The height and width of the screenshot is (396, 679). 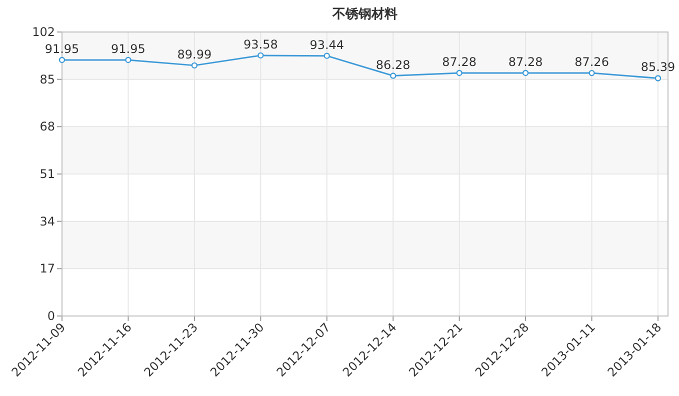 I want to click on y-tick-label: 17, so click(x=47, y=269).